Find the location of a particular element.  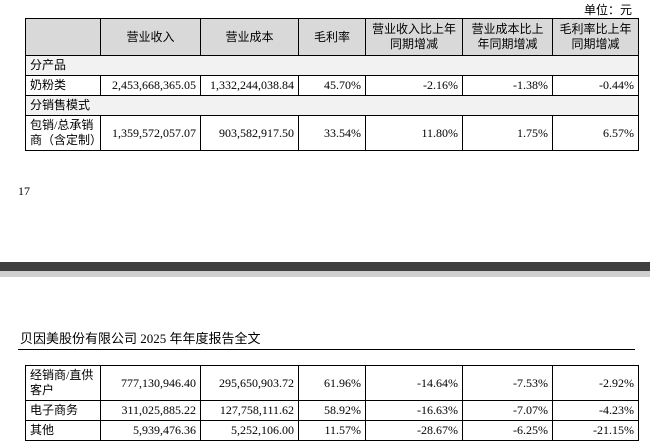

cell: 45.70% is located at coordinates (332, 85).